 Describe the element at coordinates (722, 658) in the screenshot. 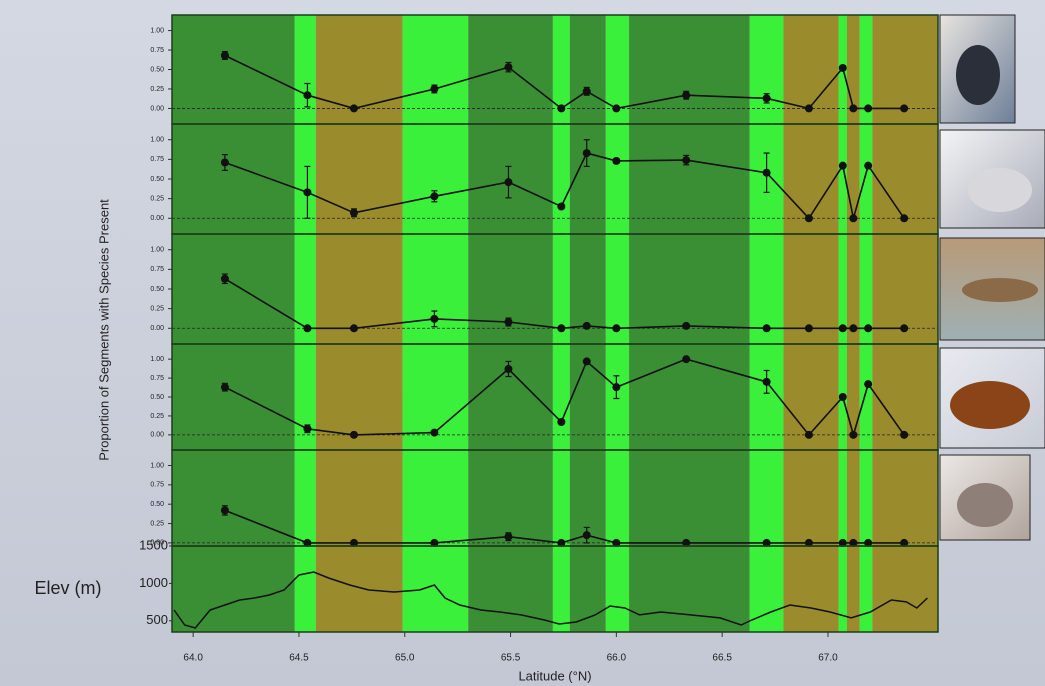

I see `x-tick-label: 66.5` at that location.